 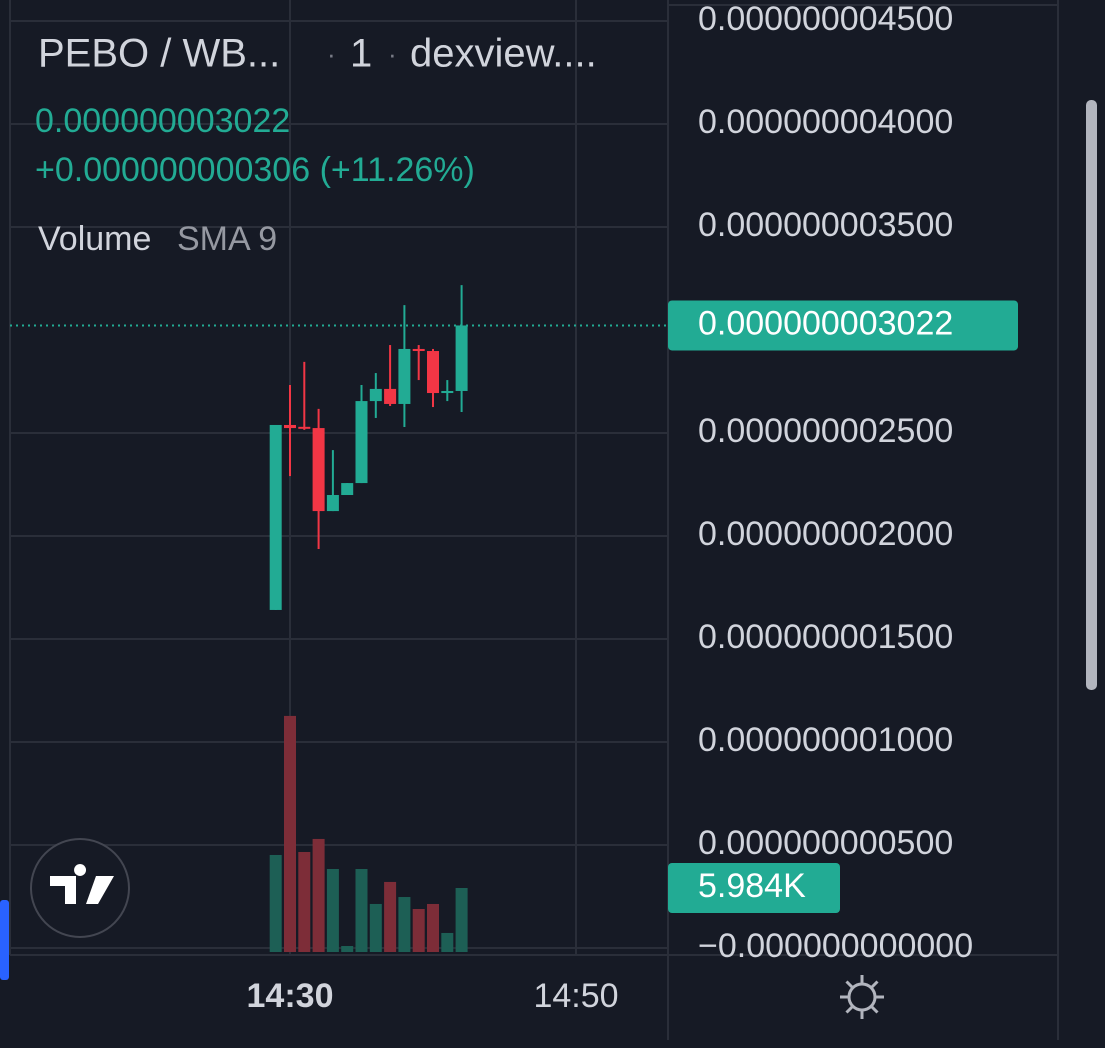 What do you see at coordinates (825, 431) in the screenshot?
I see `y-tick-label: 0.000000002500` at bounding box center [825, 431].